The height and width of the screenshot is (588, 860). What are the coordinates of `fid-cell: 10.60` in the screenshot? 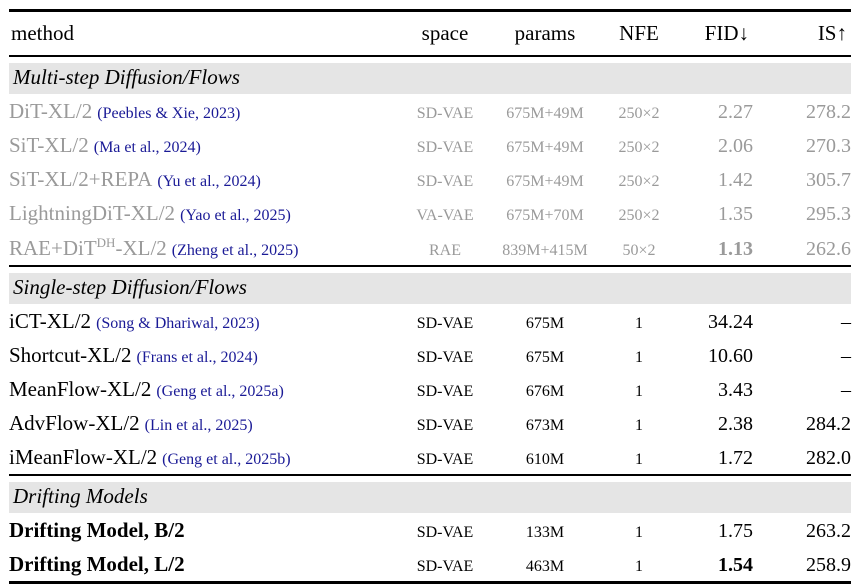 It's located at (730, 356).